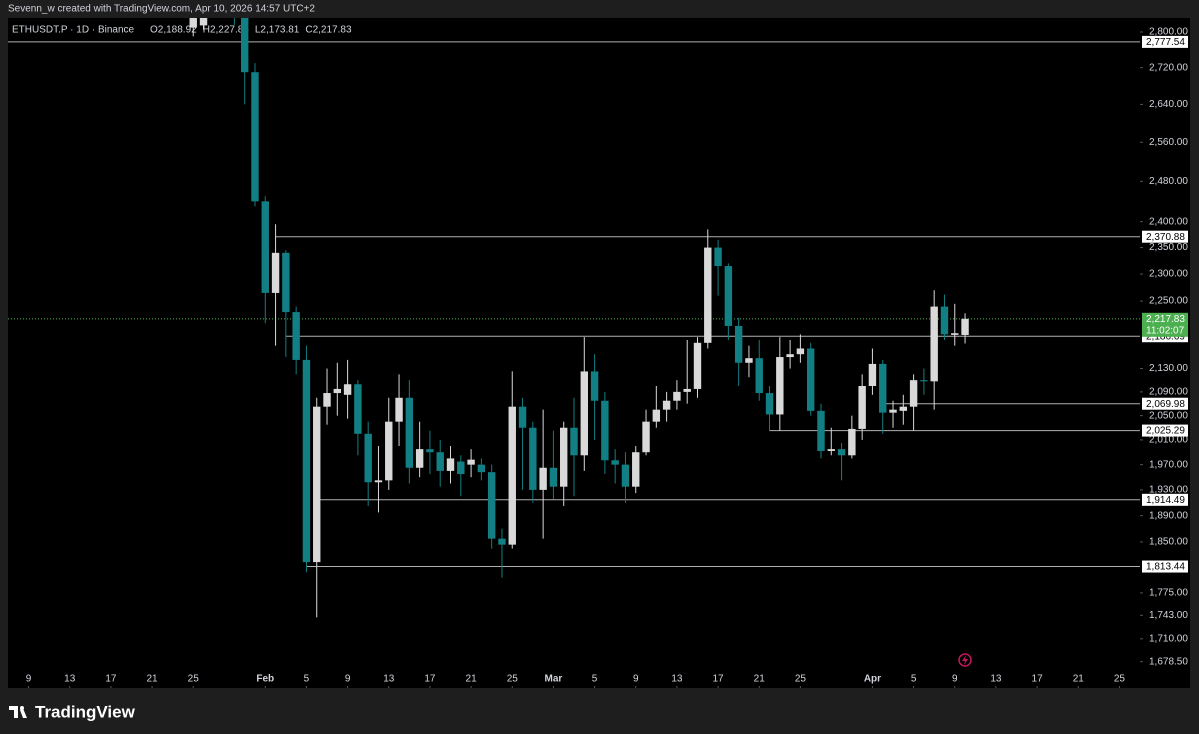 This screenshot has width=1199, height=734. Describe the element at coordinates (1168, 274) in the screenshot. I see `y-tick-label: 2,300.00` at that location.